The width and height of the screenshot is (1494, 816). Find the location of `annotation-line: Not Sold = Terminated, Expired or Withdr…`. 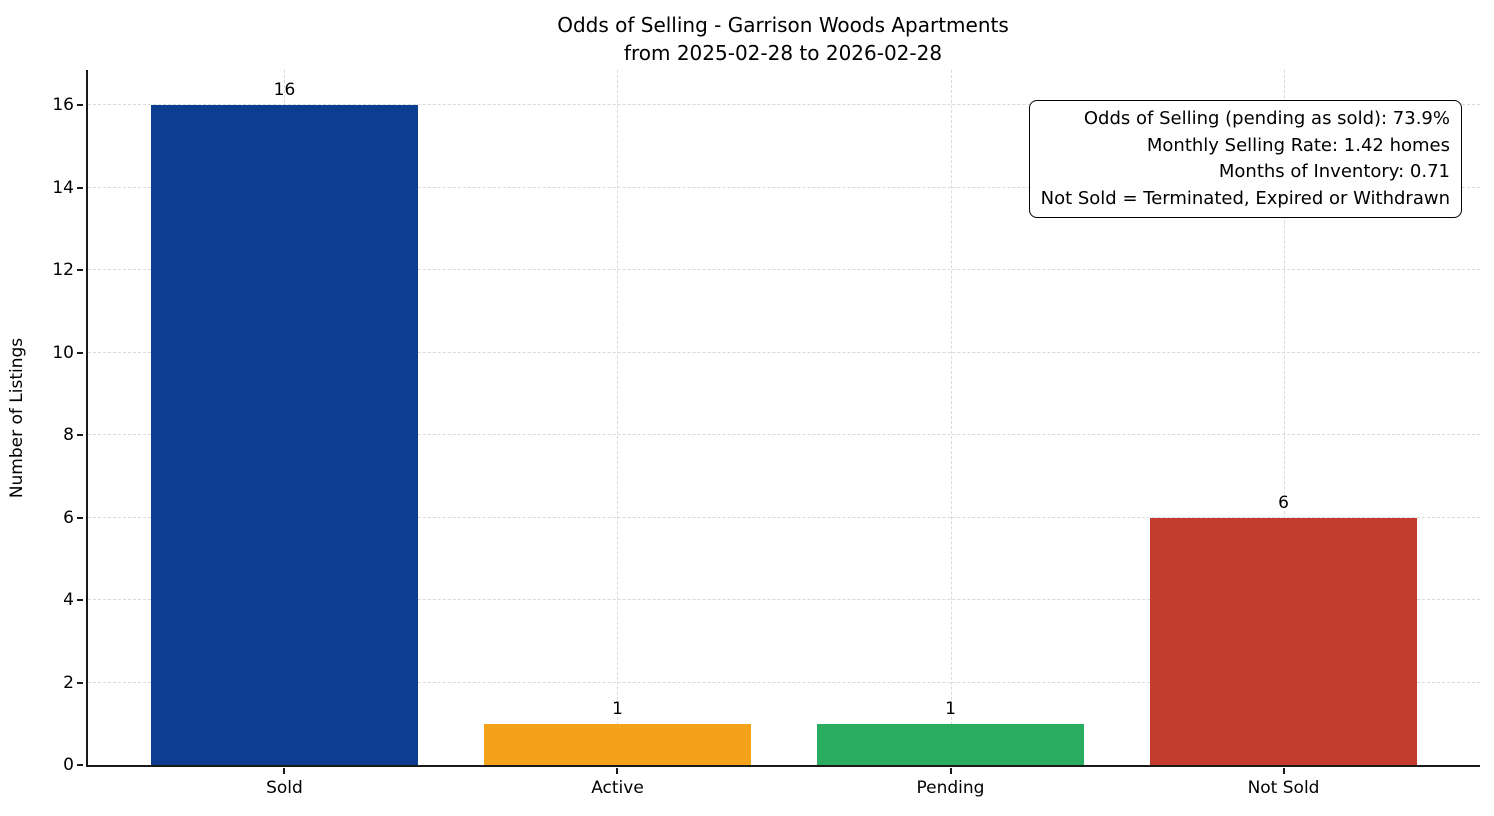

annotation-line: Not Sold = Terminated, Expired or Withdr… is located at coordinates (1245, 198).